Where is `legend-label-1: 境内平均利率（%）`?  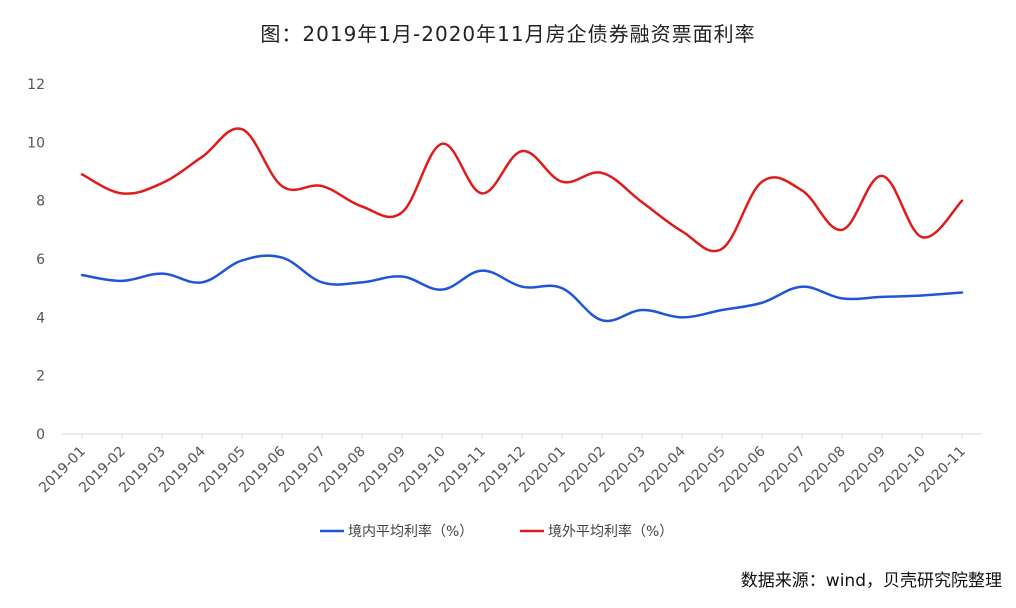 legend-label-1: 境内平均利率（%） is located at coordinates (410, 531).